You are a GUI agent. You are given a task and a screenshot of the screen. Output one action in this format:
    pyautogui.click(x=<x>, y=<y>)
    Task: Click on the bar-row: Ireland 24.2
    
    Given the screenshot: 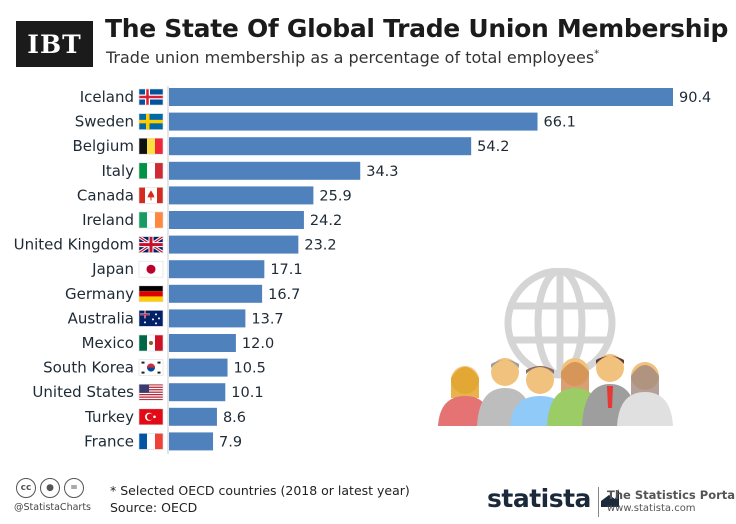 What is the action you would take?
    pyautogui.click(x=212, y=220)
    